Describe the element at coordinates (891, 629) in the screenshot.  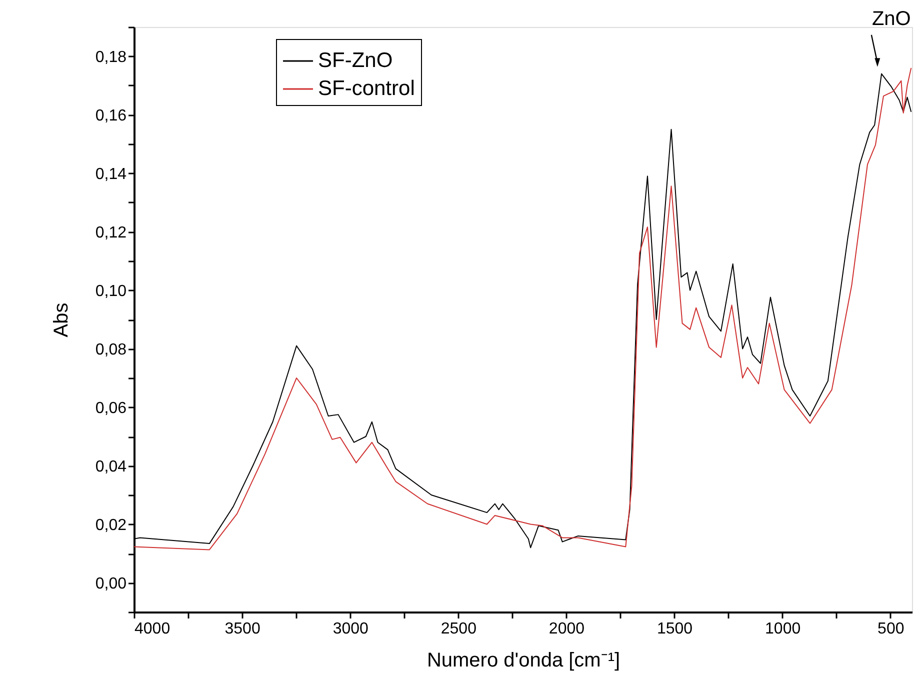
I see `x-tick-label: 500` at that location.